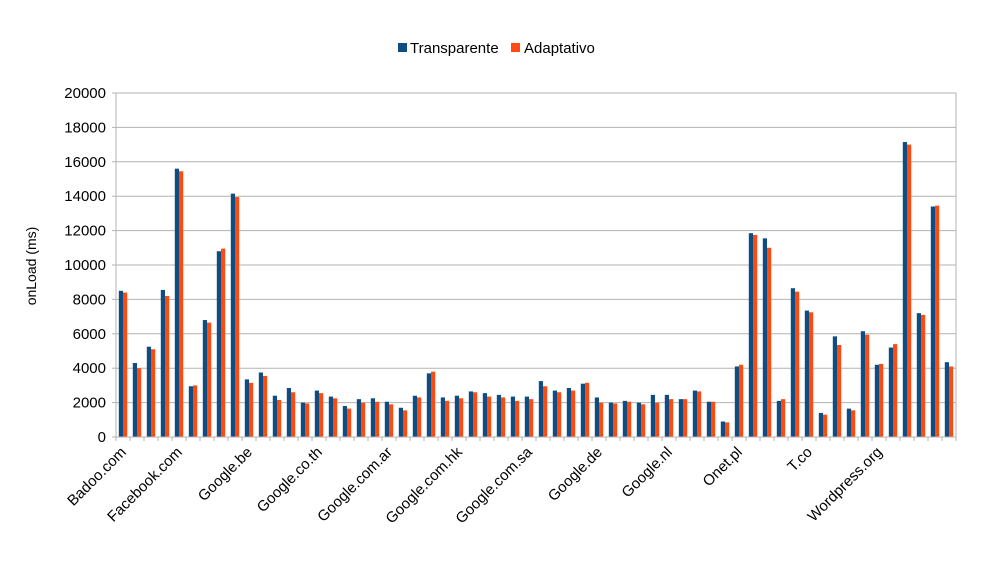 Image resolution: width=996 pixels, height=563 pixels. Describe the element at coordinates (31, 266) in the screenshot. I see `y-axis-title: onLoad (ms)` at that location.